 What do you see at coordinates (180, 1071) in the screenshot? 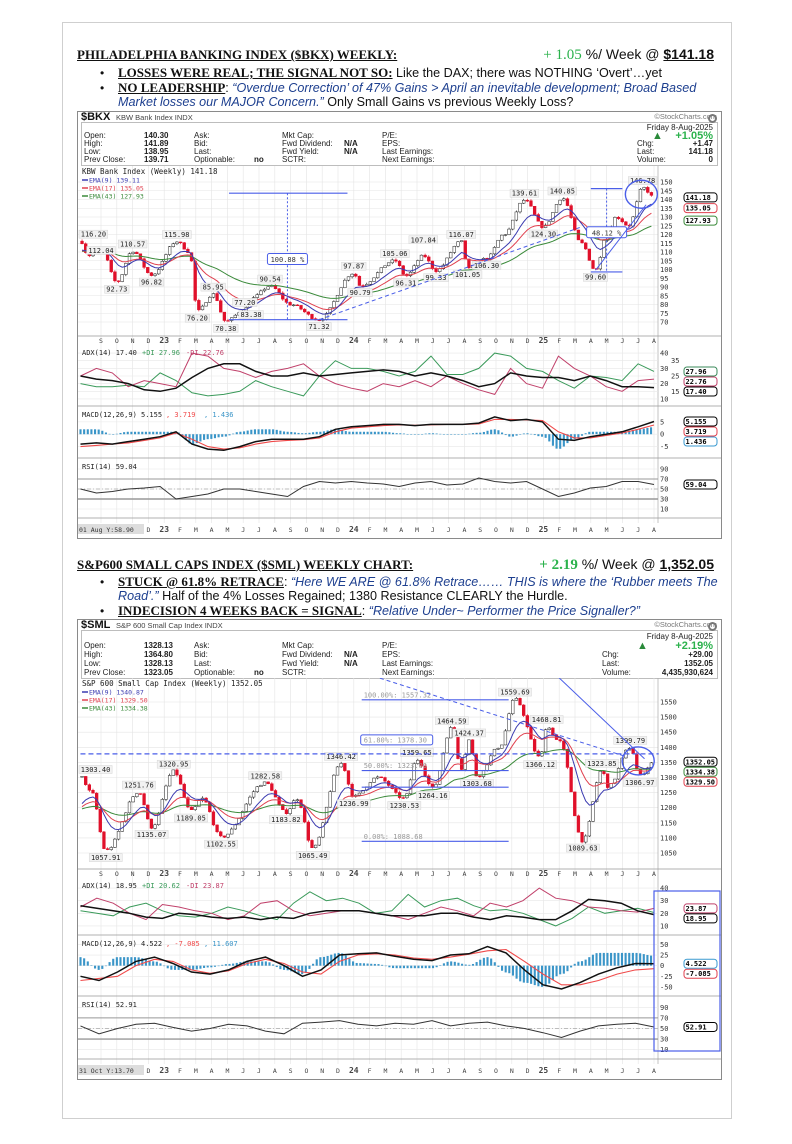
I see `x-axis-label-bottom: F` at bounding box center [180, 1071].